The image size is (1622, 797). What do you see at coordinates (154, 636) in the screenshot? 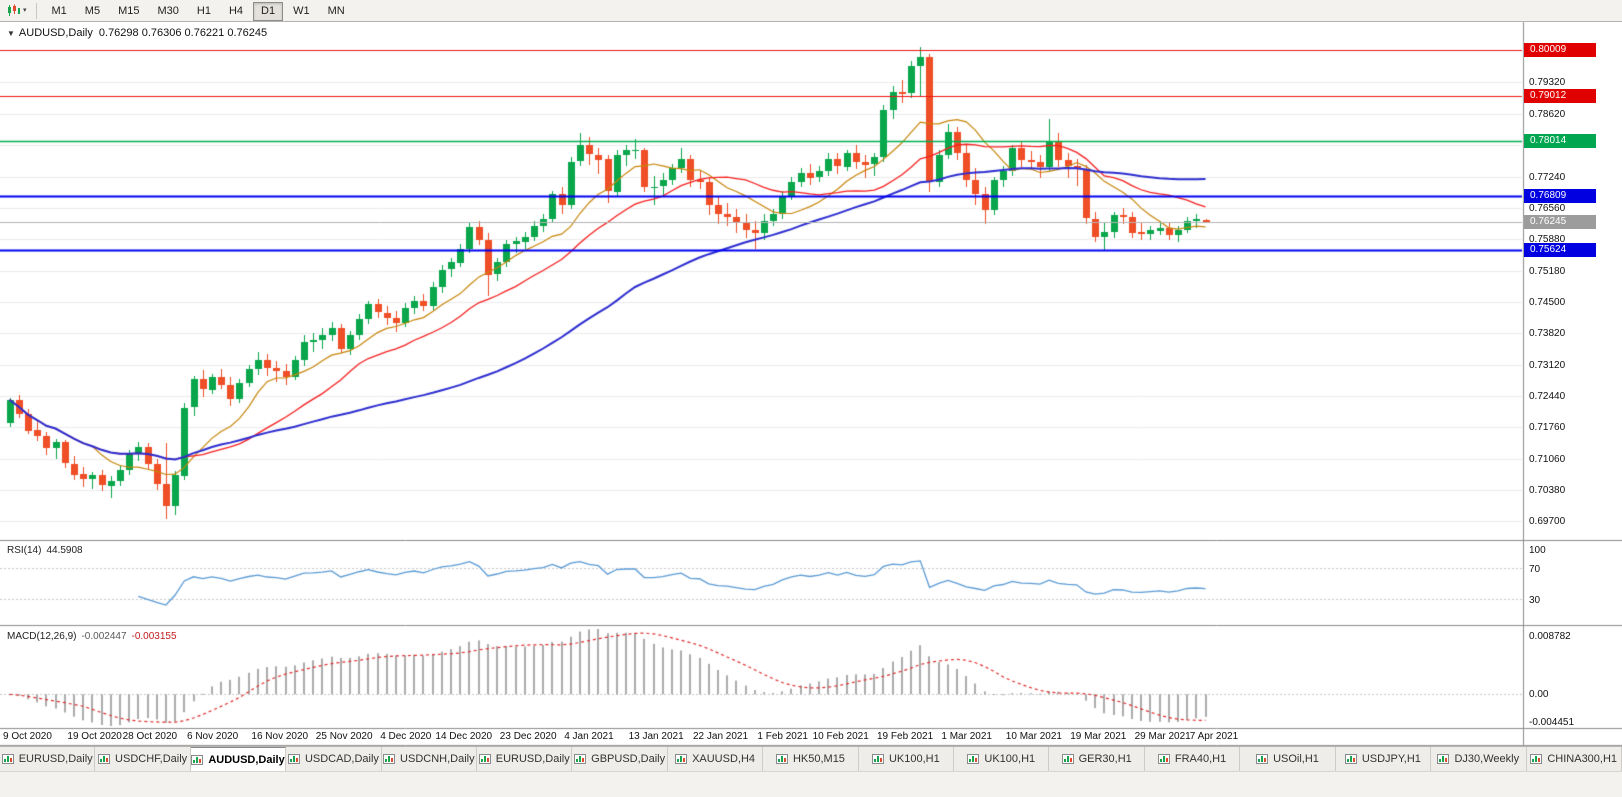
I see `macd-signal-value: -0.003155` at bounding box center [154, 636].